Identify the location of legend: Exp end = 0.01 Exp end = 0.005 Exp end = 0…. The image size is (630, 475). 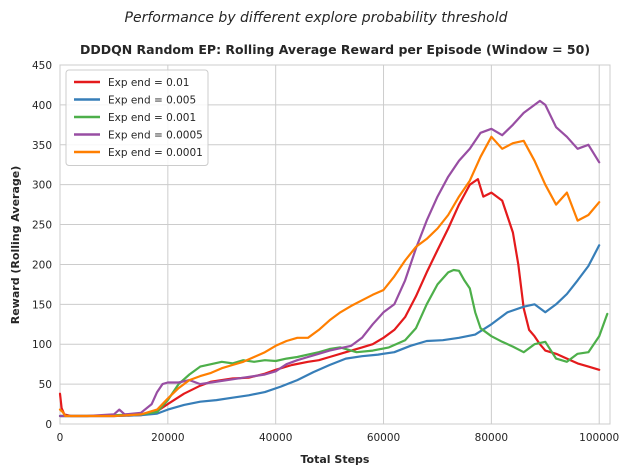
(137, 117).